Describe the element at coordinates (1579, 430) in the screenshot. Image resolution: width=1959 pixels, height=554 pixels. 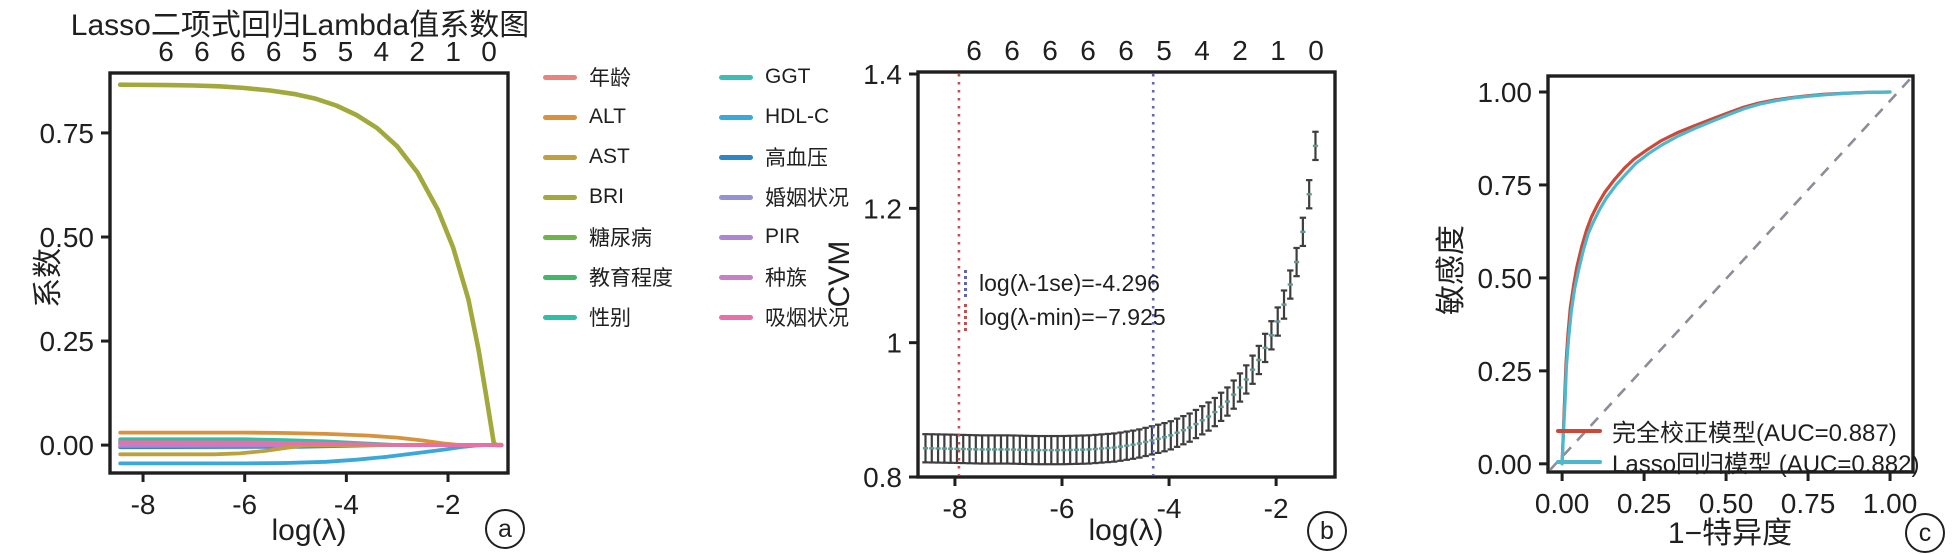
I see `full-model-swatch-icon` at that location.